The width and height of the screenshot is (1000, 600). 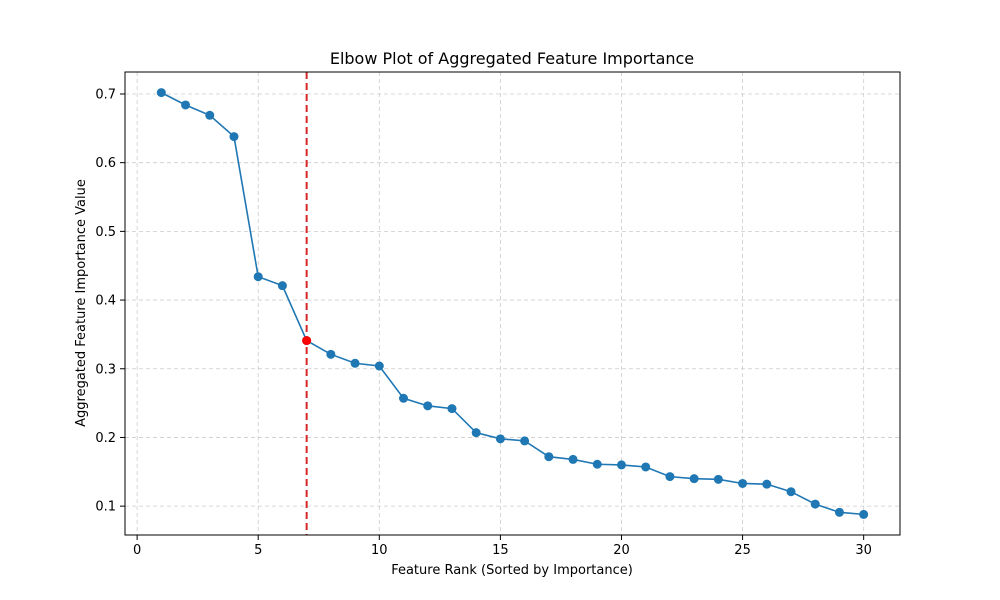 What do you see at coordinates (863, 550) in the screenshot?
I see `x-tick-label: 30` at bounding box center [863, 550].